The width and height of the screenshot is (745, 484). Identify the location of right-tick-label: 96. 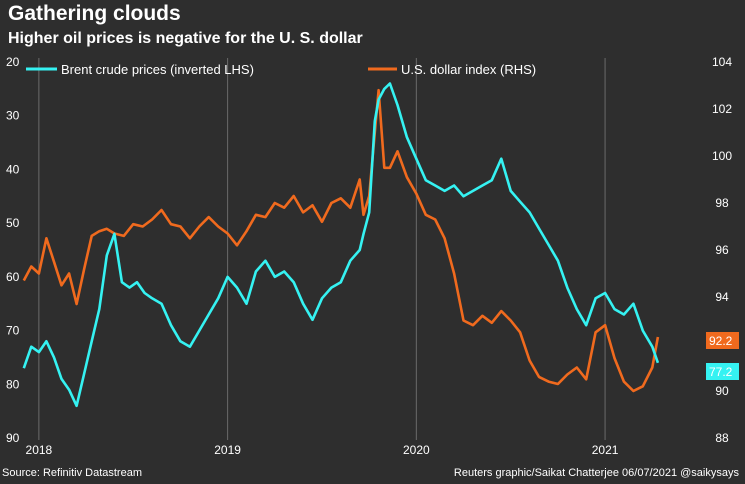
(722, 250).